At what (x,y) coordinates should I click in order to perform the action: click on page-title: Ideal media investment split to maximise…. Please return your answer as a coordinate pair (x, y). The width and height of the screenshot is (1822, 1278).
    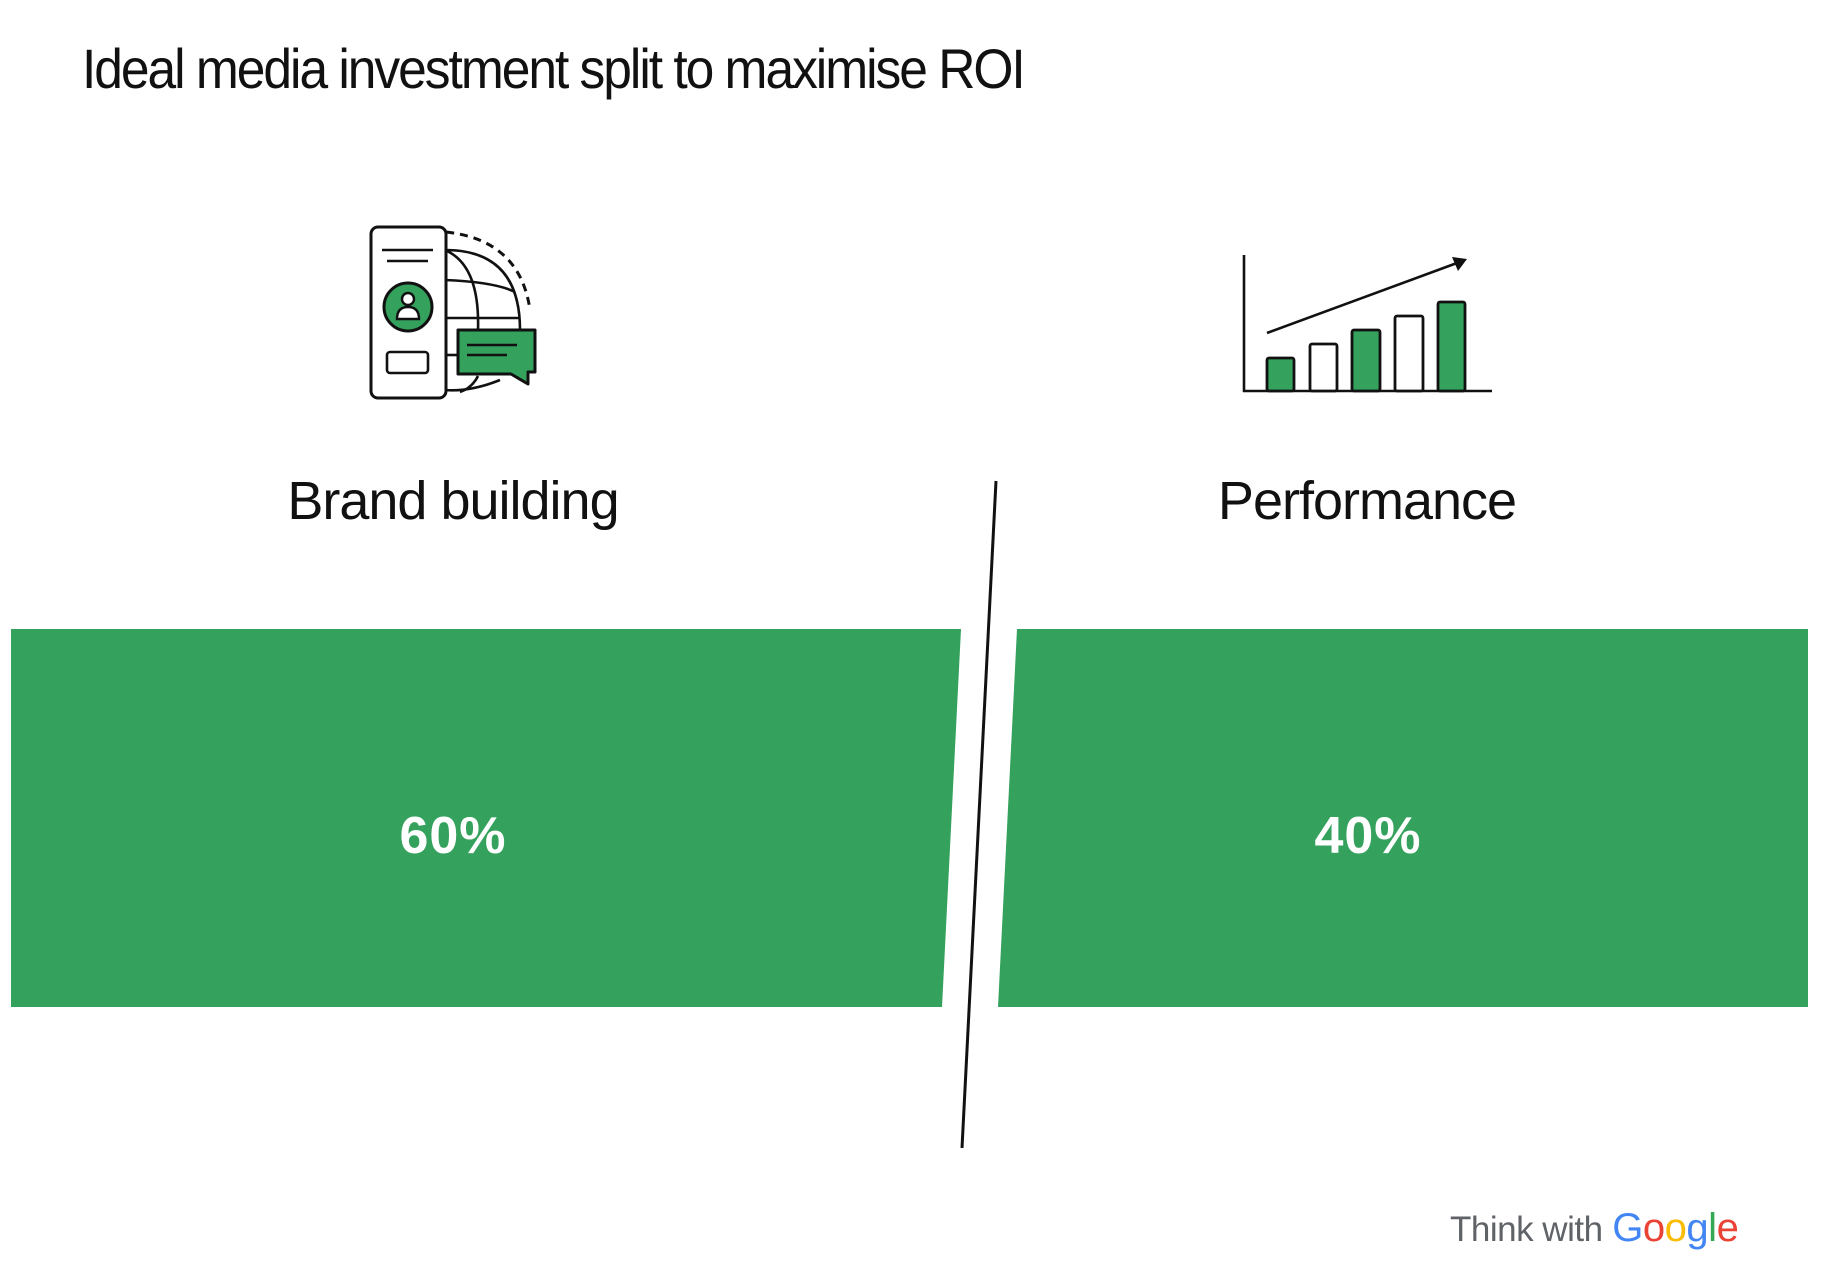
    Looking at the image, I should click on (554, 68).